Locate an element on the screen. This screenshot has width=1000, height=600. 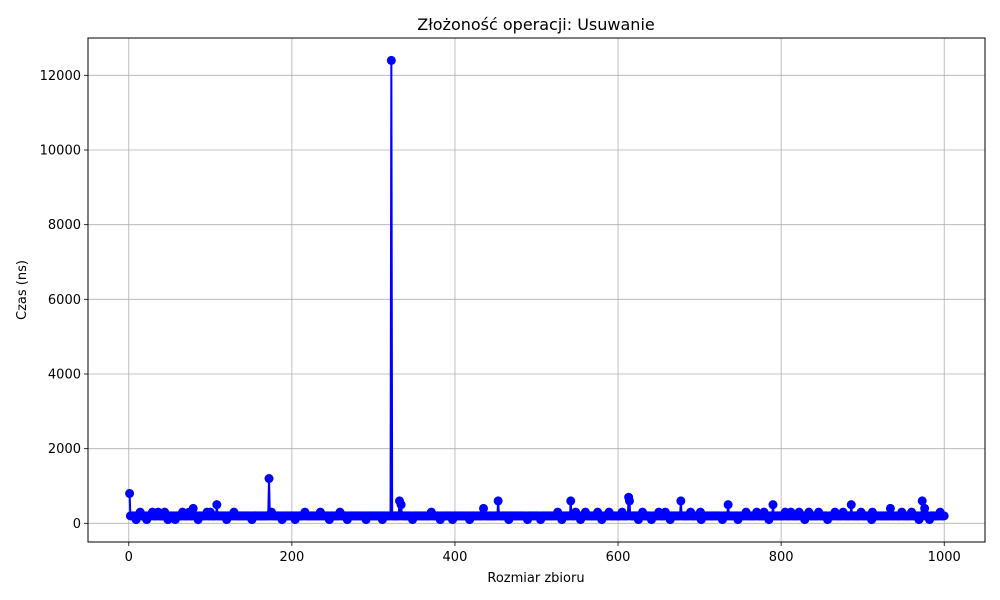
y-axis-label: Czas (ns) is located at coordinates (22, 290).